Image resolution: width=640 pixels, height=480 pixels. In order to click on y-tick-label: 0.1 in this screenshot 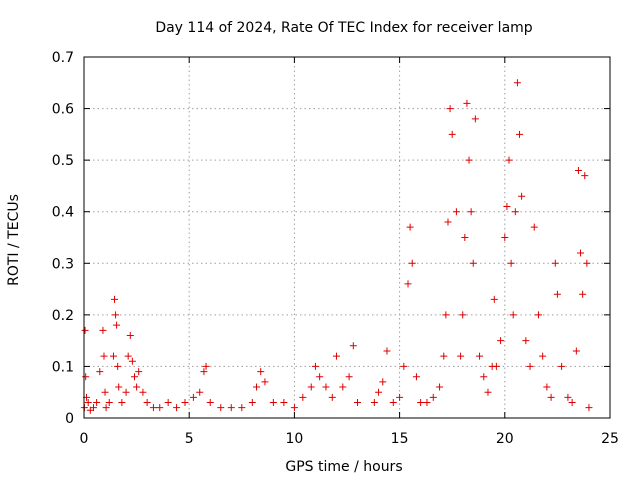, I will do `click(63, 367)`.